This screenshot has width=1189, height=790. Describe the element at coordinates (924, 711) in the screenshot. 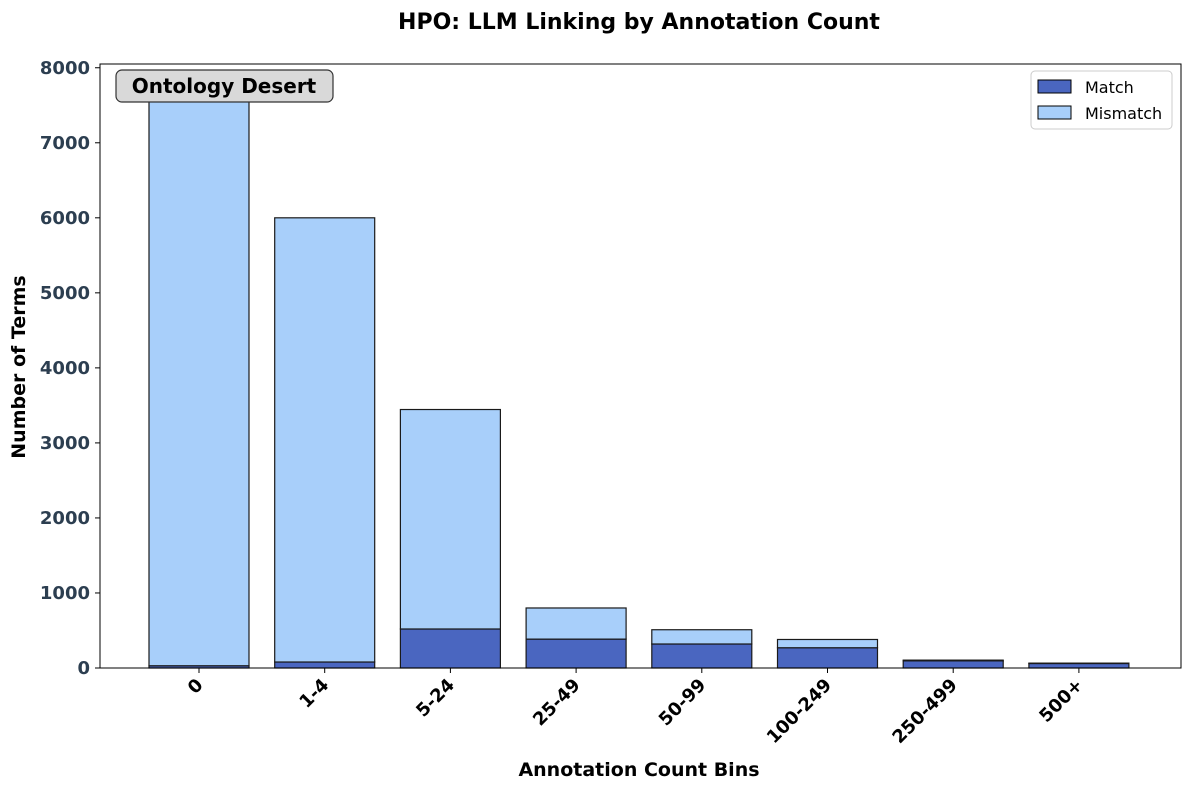

I see `x-tick-label: 250-499` at that location.